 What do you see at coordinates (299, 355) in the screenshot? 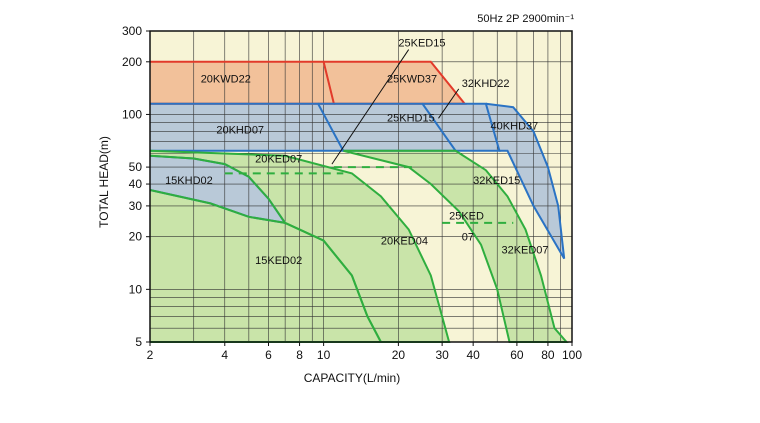
I see `x-tick-label: 8` at bounding box center [299, 355].